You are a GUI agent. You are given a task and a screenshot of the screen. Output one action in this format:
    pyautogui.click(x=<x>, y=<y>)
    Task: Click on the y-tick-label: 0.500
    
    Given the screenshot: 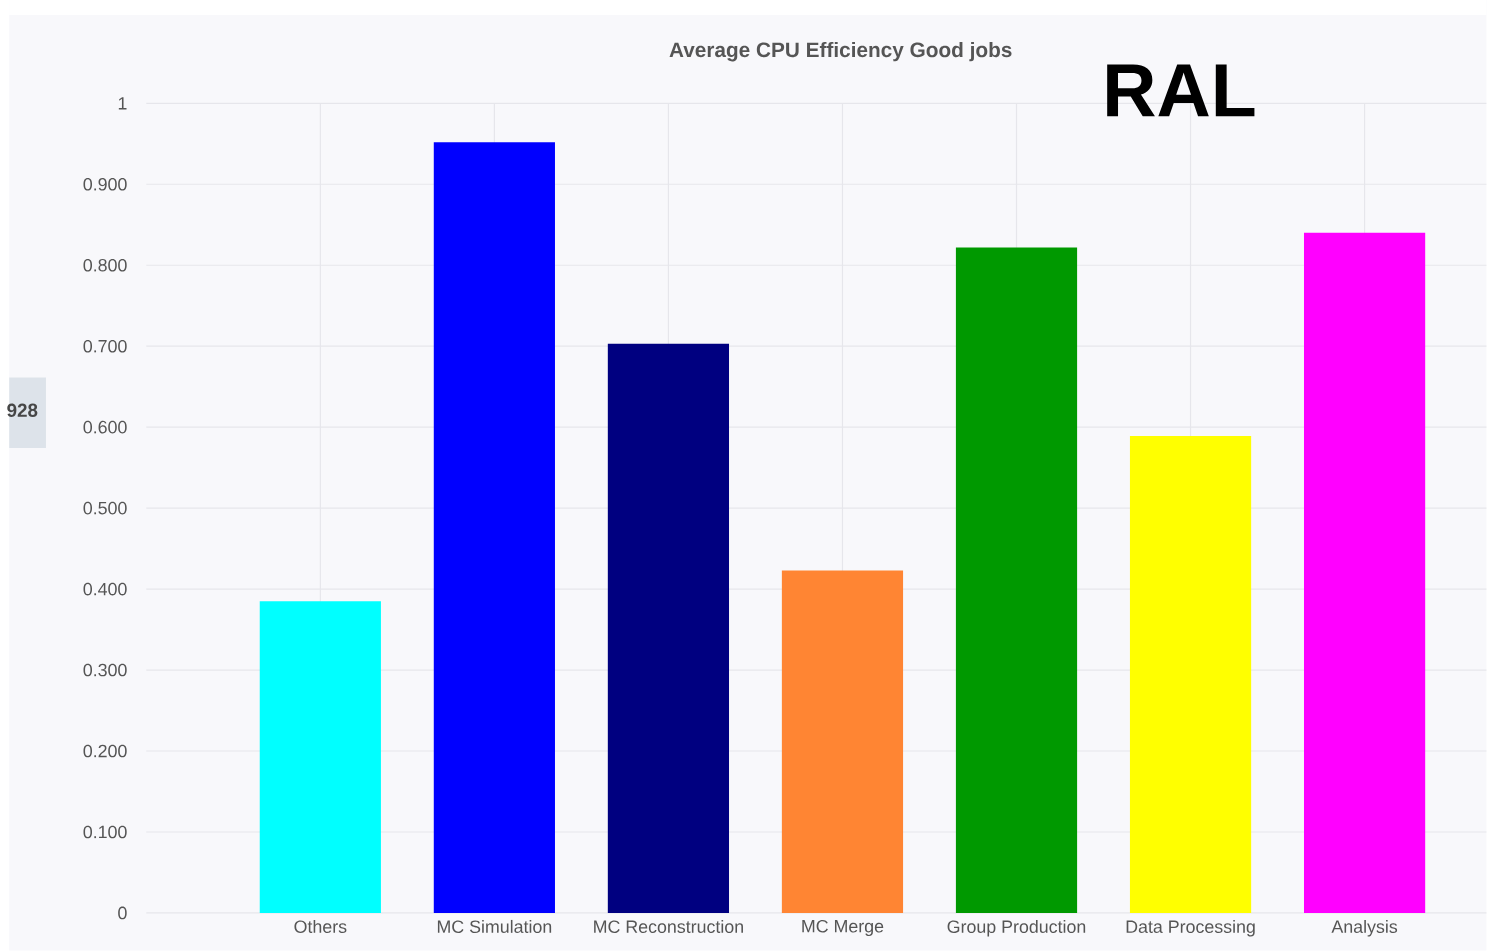 What is the action you would take?
    pyautogui.click(x=105, y=508)
    